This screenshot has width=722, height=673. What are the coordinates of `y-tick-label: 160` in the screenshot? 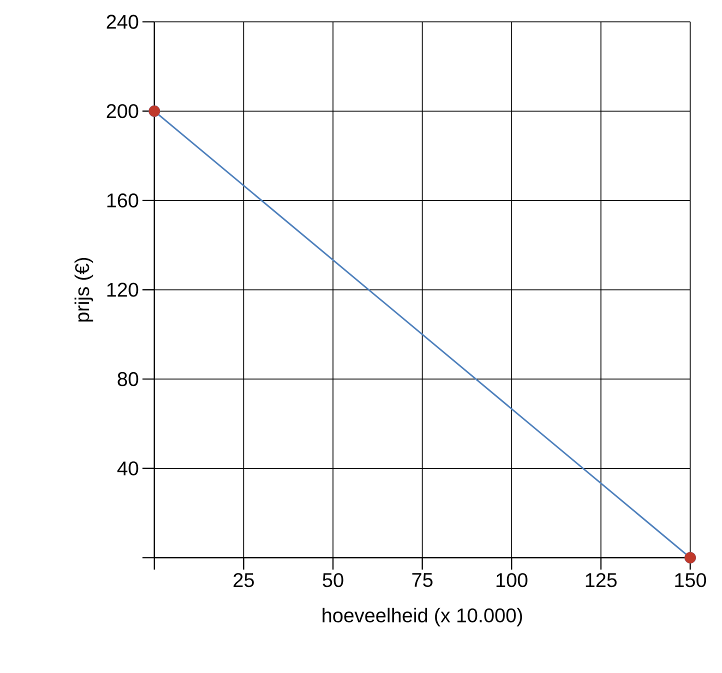 It's located at (122, 201).